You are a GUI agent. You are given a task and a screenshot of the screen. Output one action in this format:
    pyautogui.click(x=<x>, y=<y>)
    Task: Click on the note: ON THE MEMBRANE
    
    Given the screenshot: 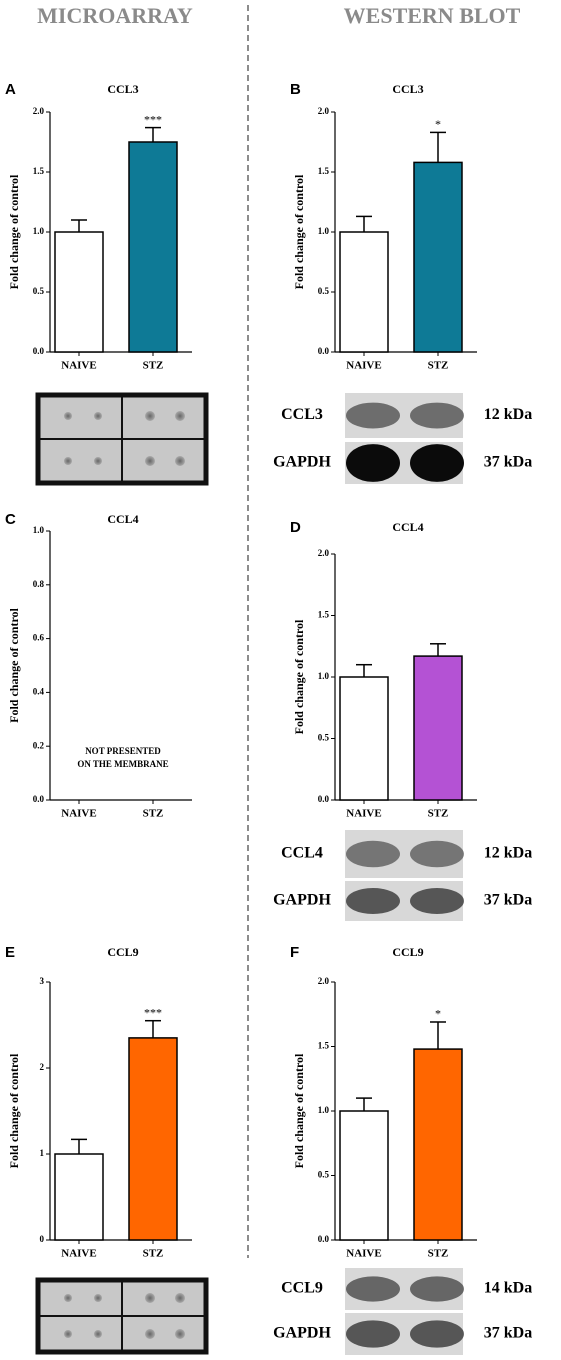 What is the action you would take?
    pyautogui.click(x=122, y=764)
    